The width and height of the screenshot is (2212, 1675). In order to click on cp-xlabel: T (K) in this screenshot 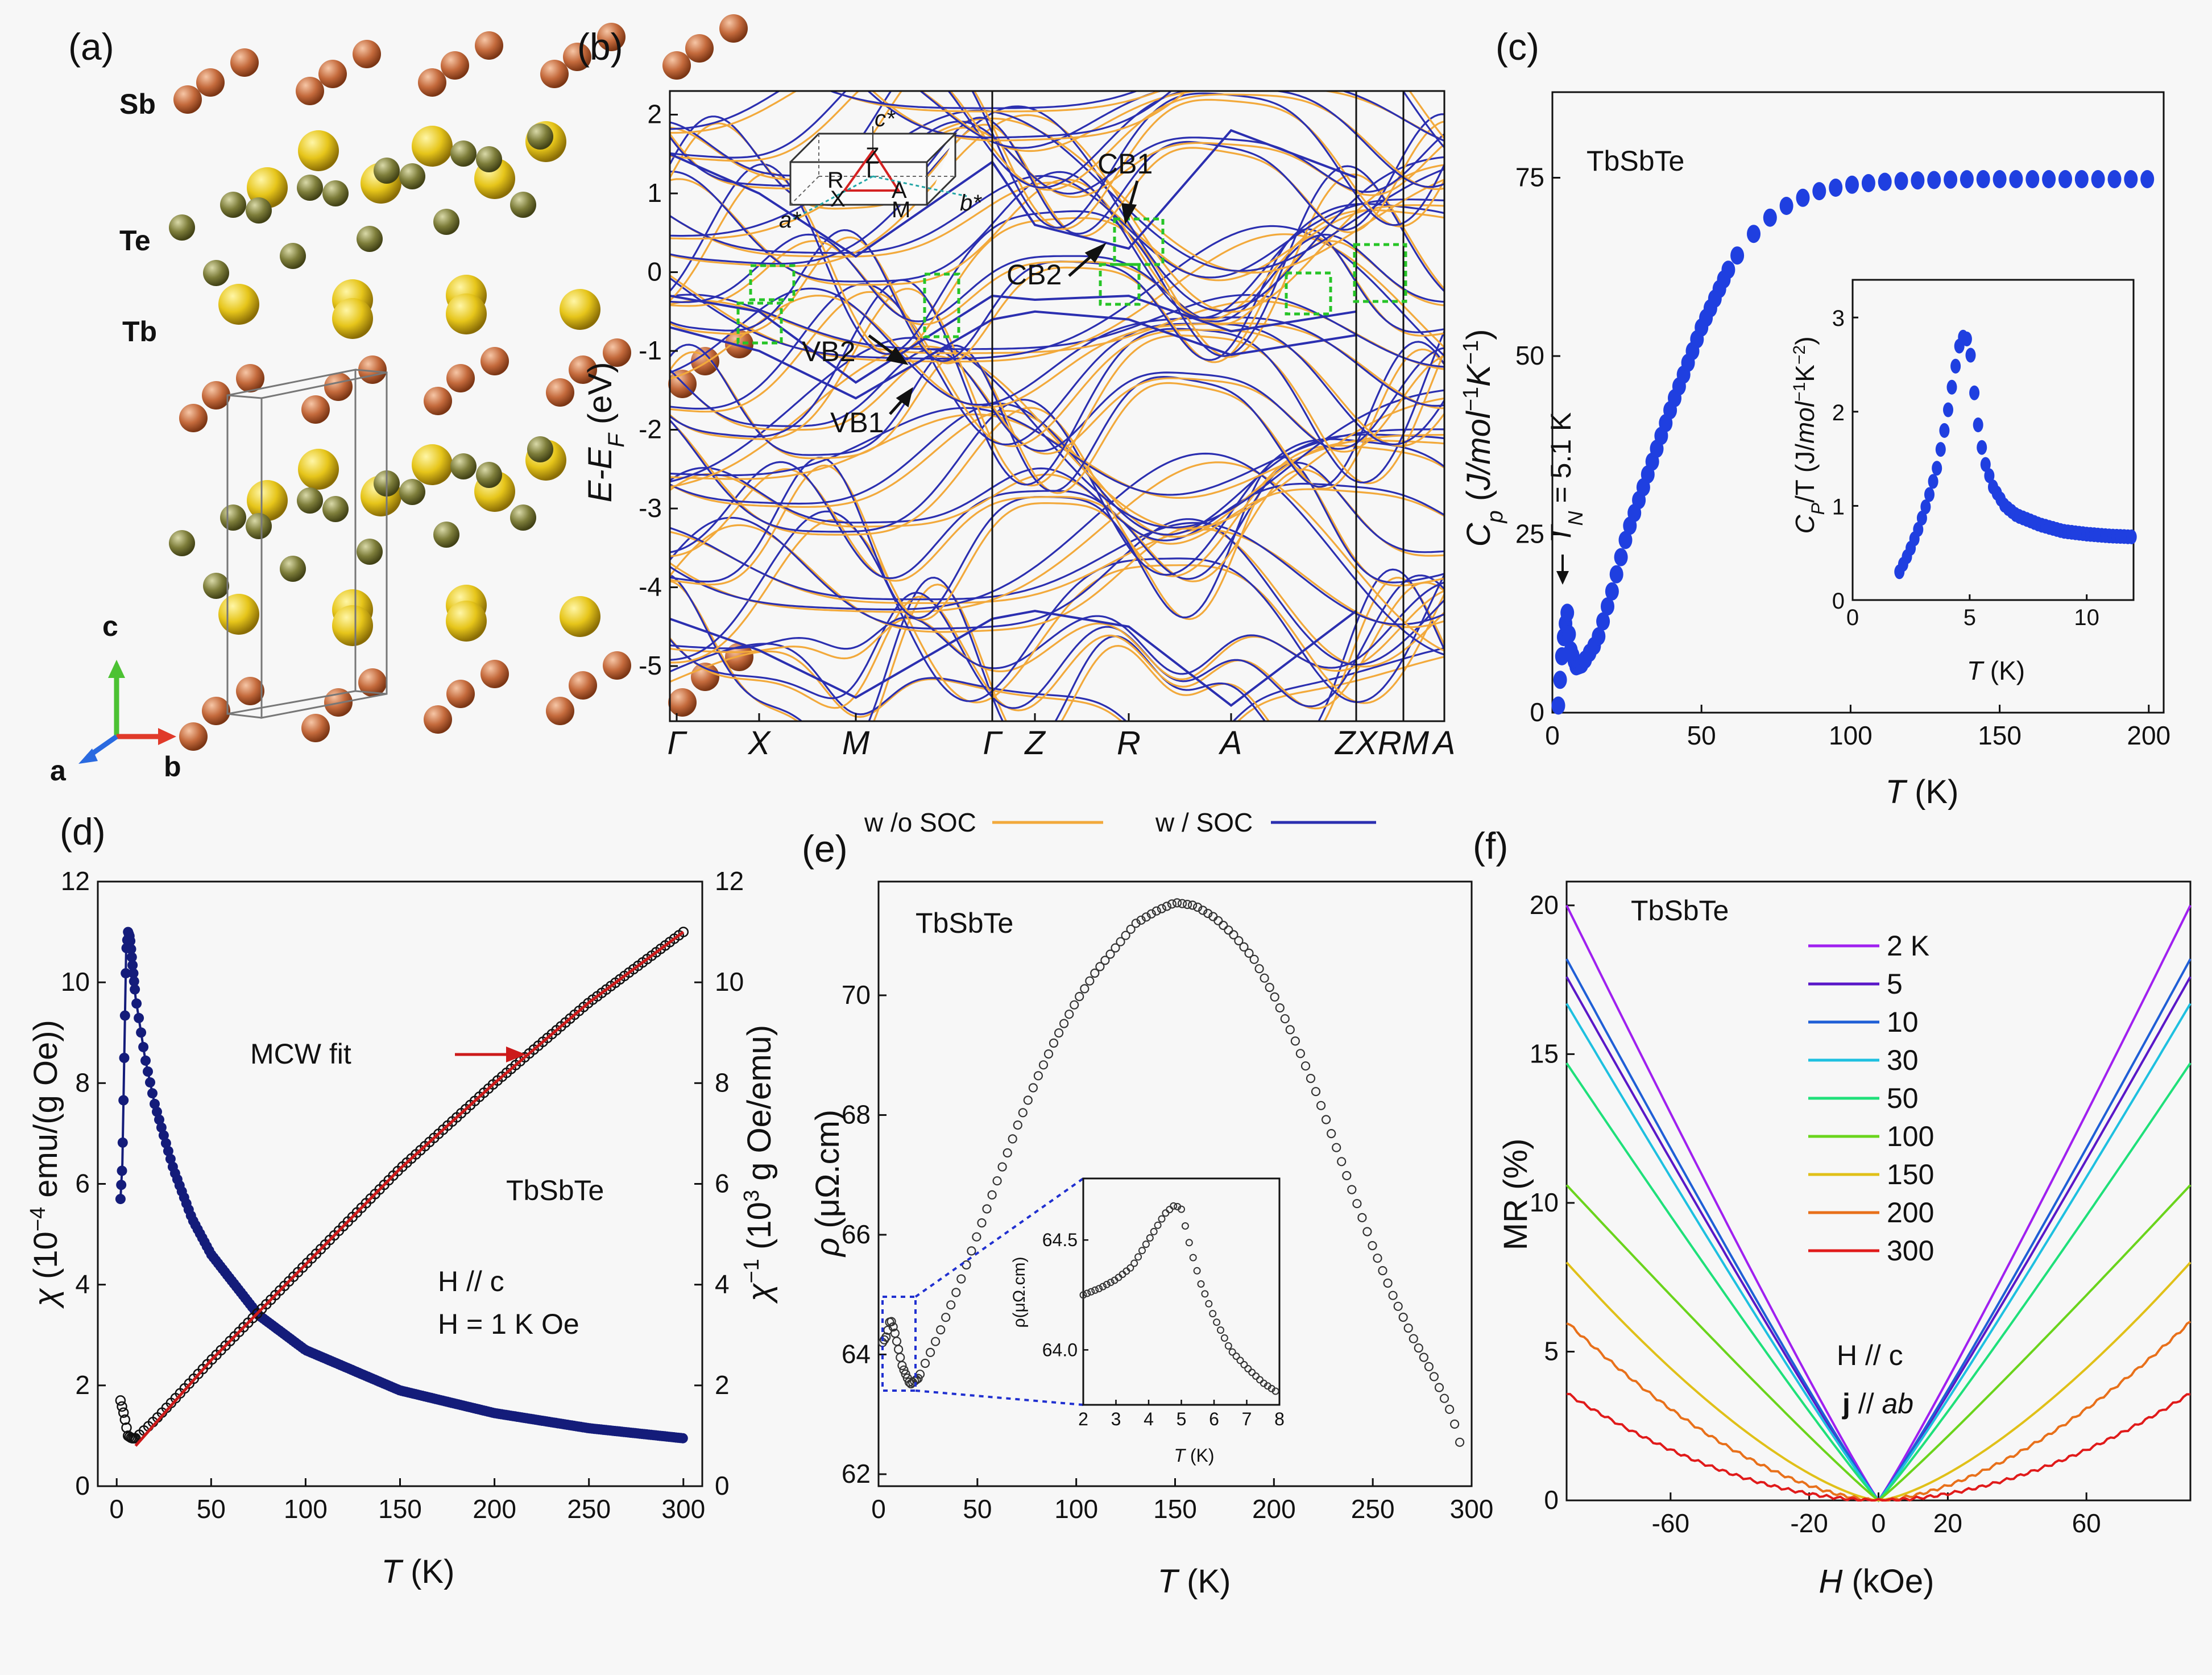, I will do `click(1922, 792)`.